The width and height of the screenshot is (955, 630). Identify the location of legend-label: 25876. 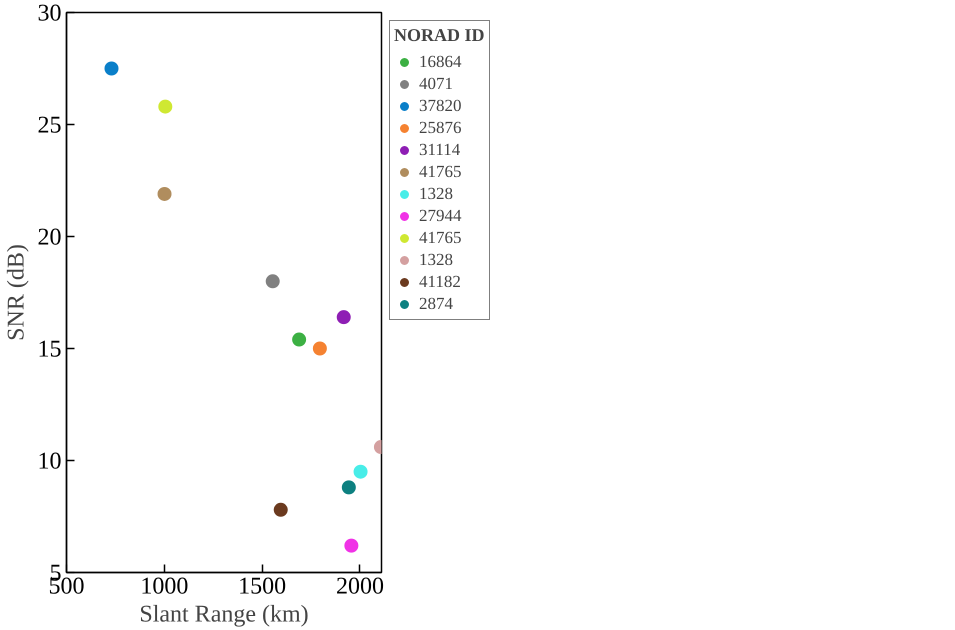
(440, 128).